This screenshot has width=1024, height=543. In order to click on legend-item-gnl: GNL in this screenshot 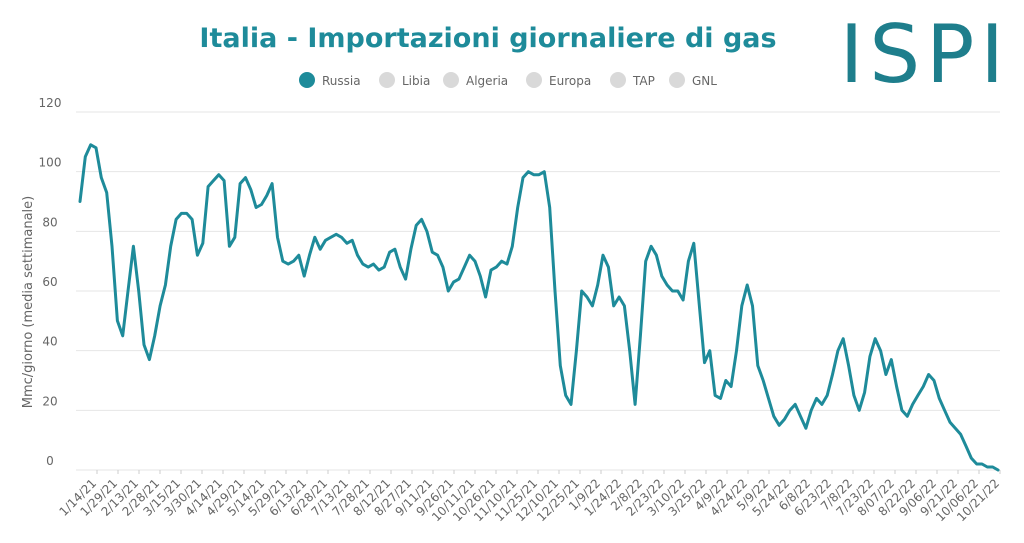, I will do `click(693, 80)`.